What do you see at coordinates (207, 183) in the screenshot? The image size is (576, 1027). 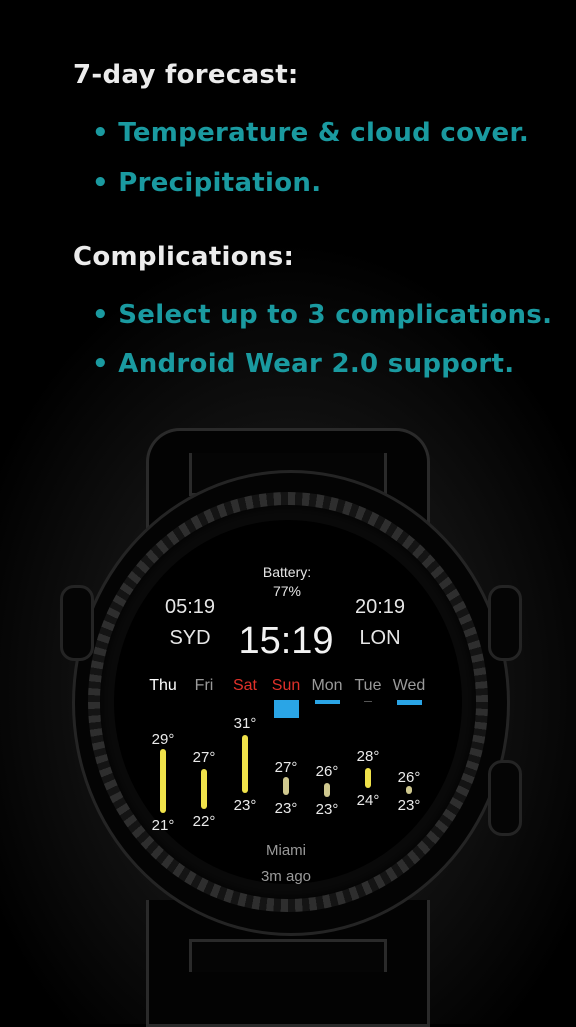 I see `feature-precipitation: • Precipitation.` at bounding box center [207, 183].